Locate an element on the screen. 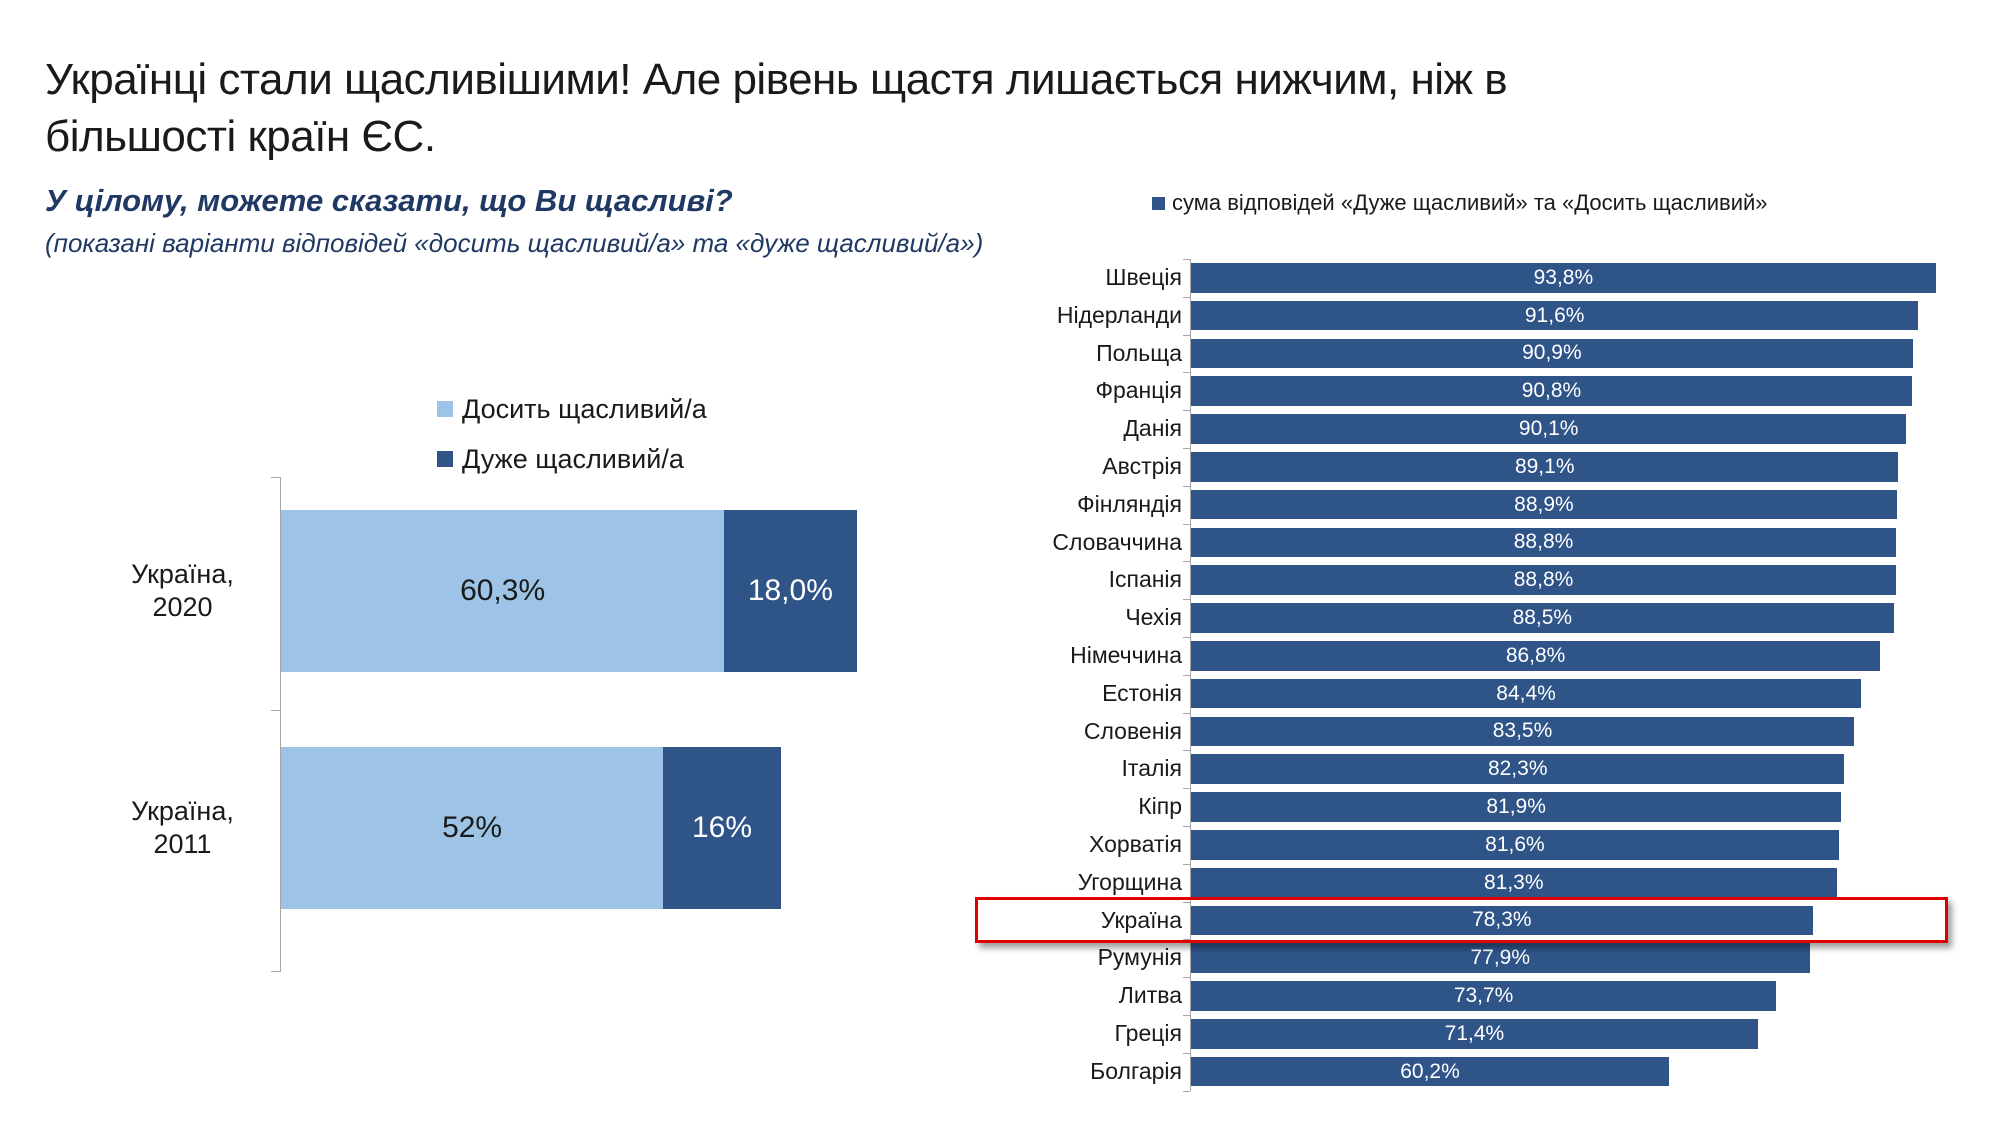  country-label: Данія is located at coordinates (1152, 428).